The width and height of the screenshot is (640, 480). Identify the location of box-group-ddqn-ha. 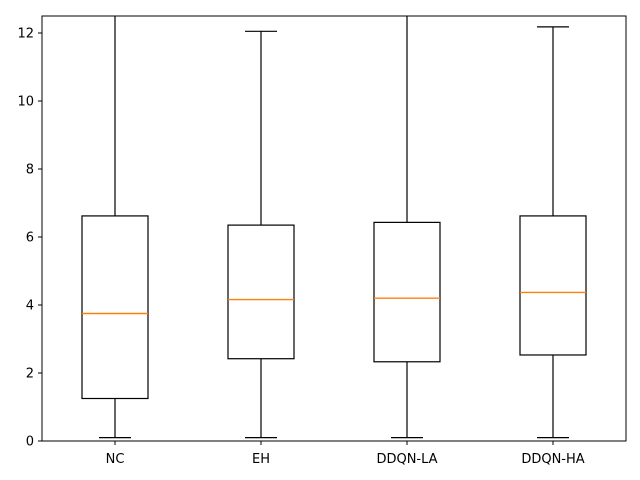
(553, 232).